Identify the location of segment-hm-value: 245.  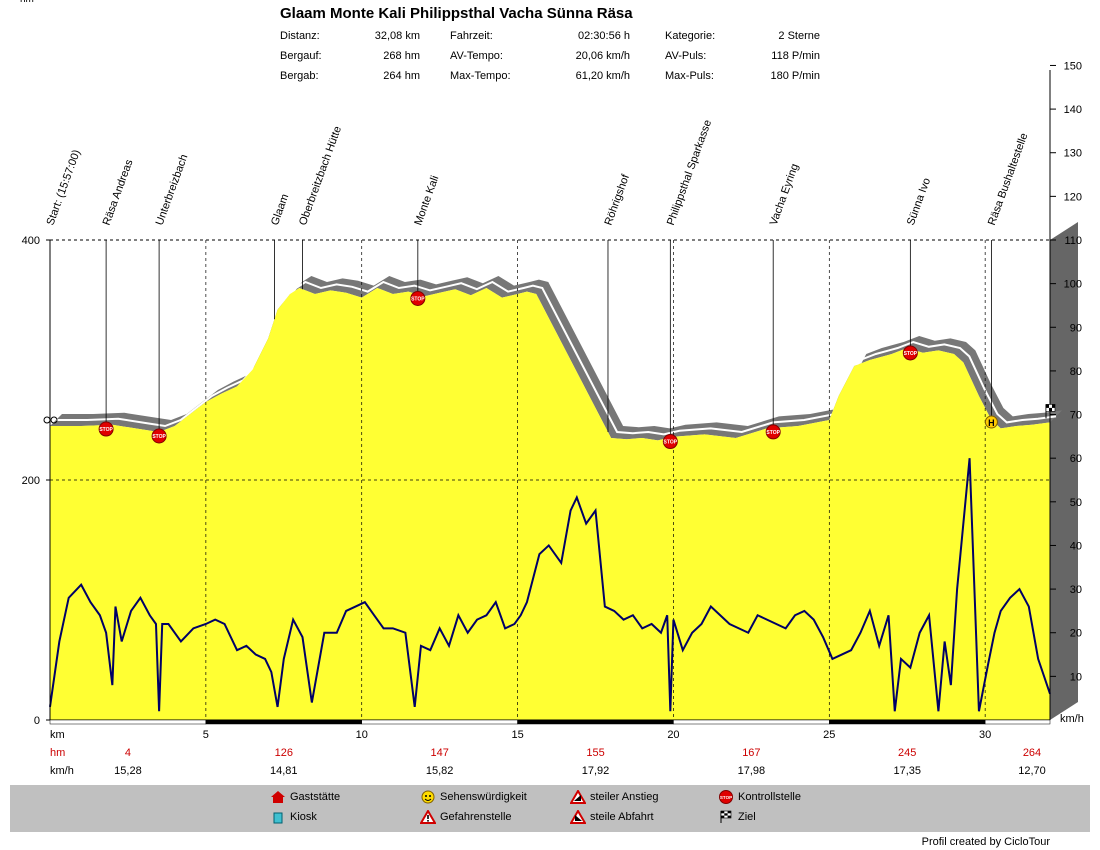
(907, 753).